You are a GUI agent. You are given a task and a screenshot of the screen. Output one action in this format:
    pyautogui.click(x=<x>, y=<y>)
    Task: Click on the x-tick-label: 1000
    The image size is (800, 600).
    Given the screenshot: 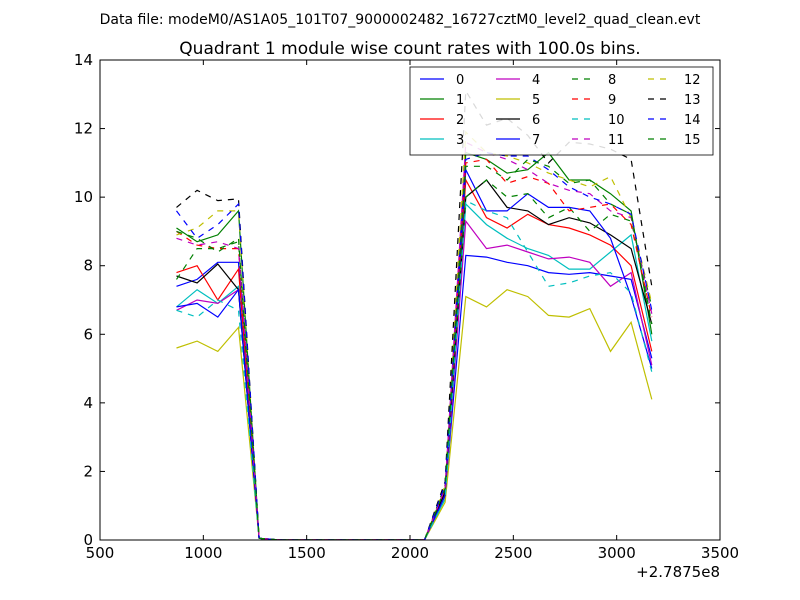 What is the action you would take?
    pyautogui.click(x=203, y=553)
    